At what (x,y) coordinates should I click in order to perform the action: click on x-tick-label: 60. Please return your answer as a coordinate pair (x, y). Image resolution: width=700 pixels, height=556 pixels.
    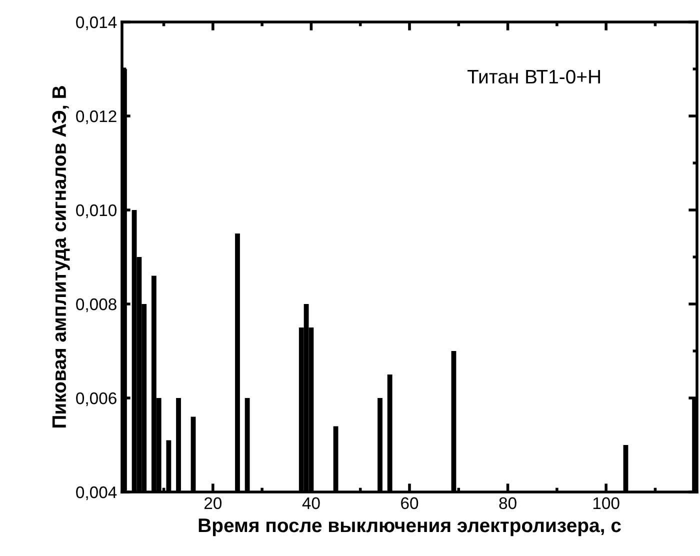
    Looking at the image, I should click on (409, 503).